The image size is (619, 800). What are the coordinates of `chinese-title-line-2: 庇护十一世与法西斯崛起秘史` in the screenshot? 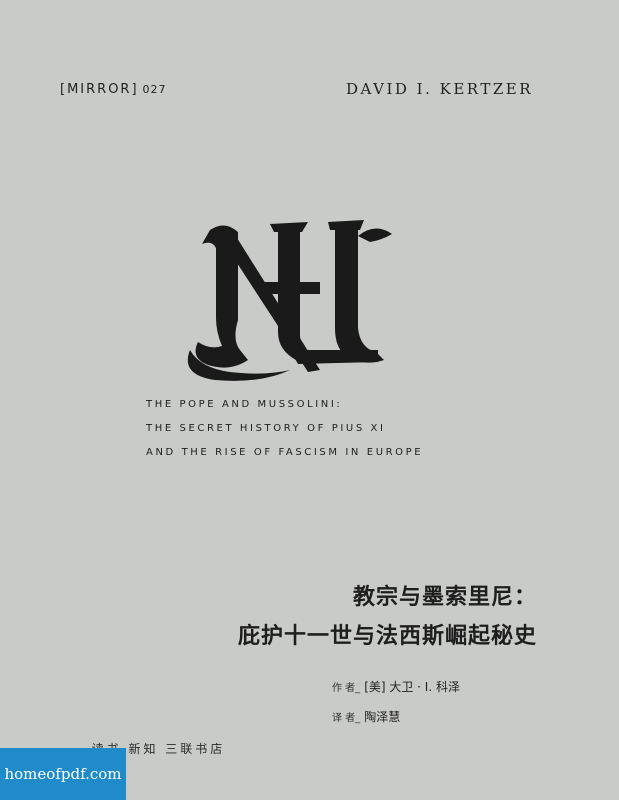 It's located at (387, 636).